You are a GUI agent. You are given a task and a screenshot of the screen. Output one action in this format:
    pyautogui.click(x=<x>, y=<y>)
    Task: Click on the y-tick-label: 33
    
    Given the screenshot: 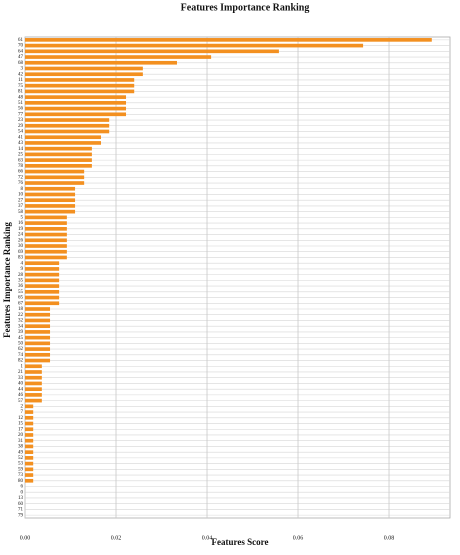 What is the action you would take?
    pyautogui.click(x=21, y=378)
    